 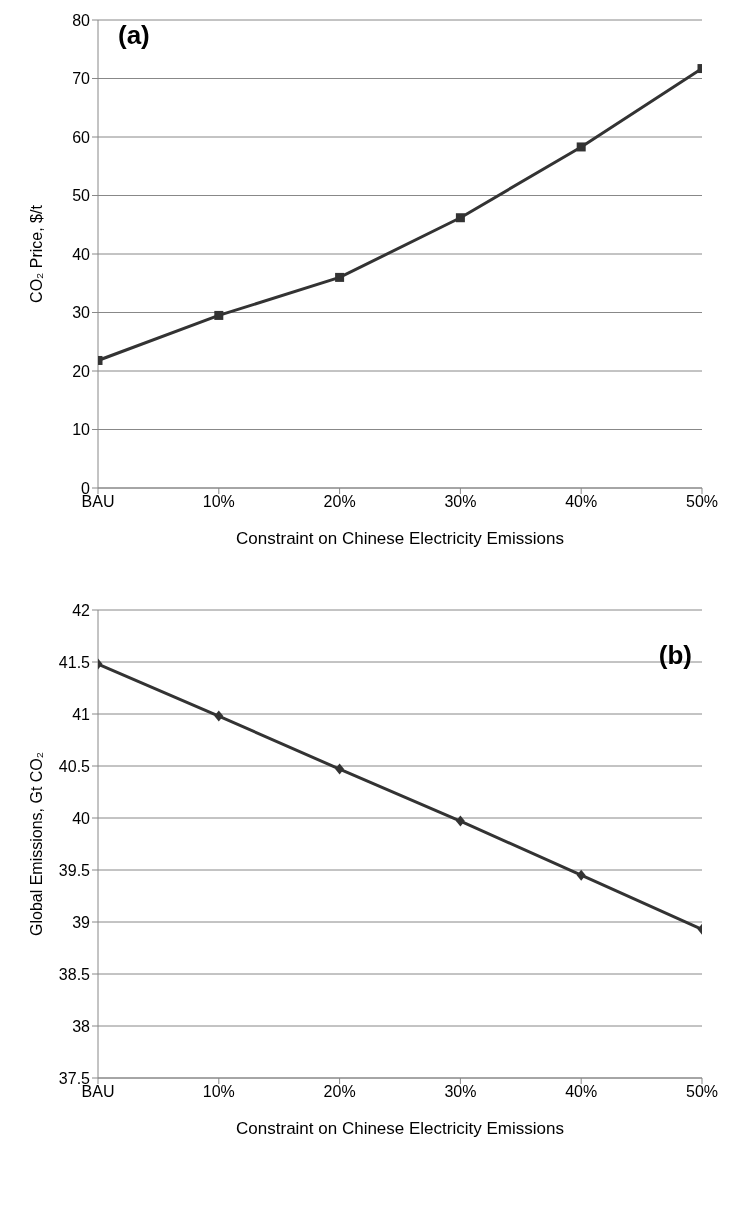 What do you see at coordinates (74, 766) in the screenshot?
I see `y-tick-label: 40.5` at bounding box center [74, 766].